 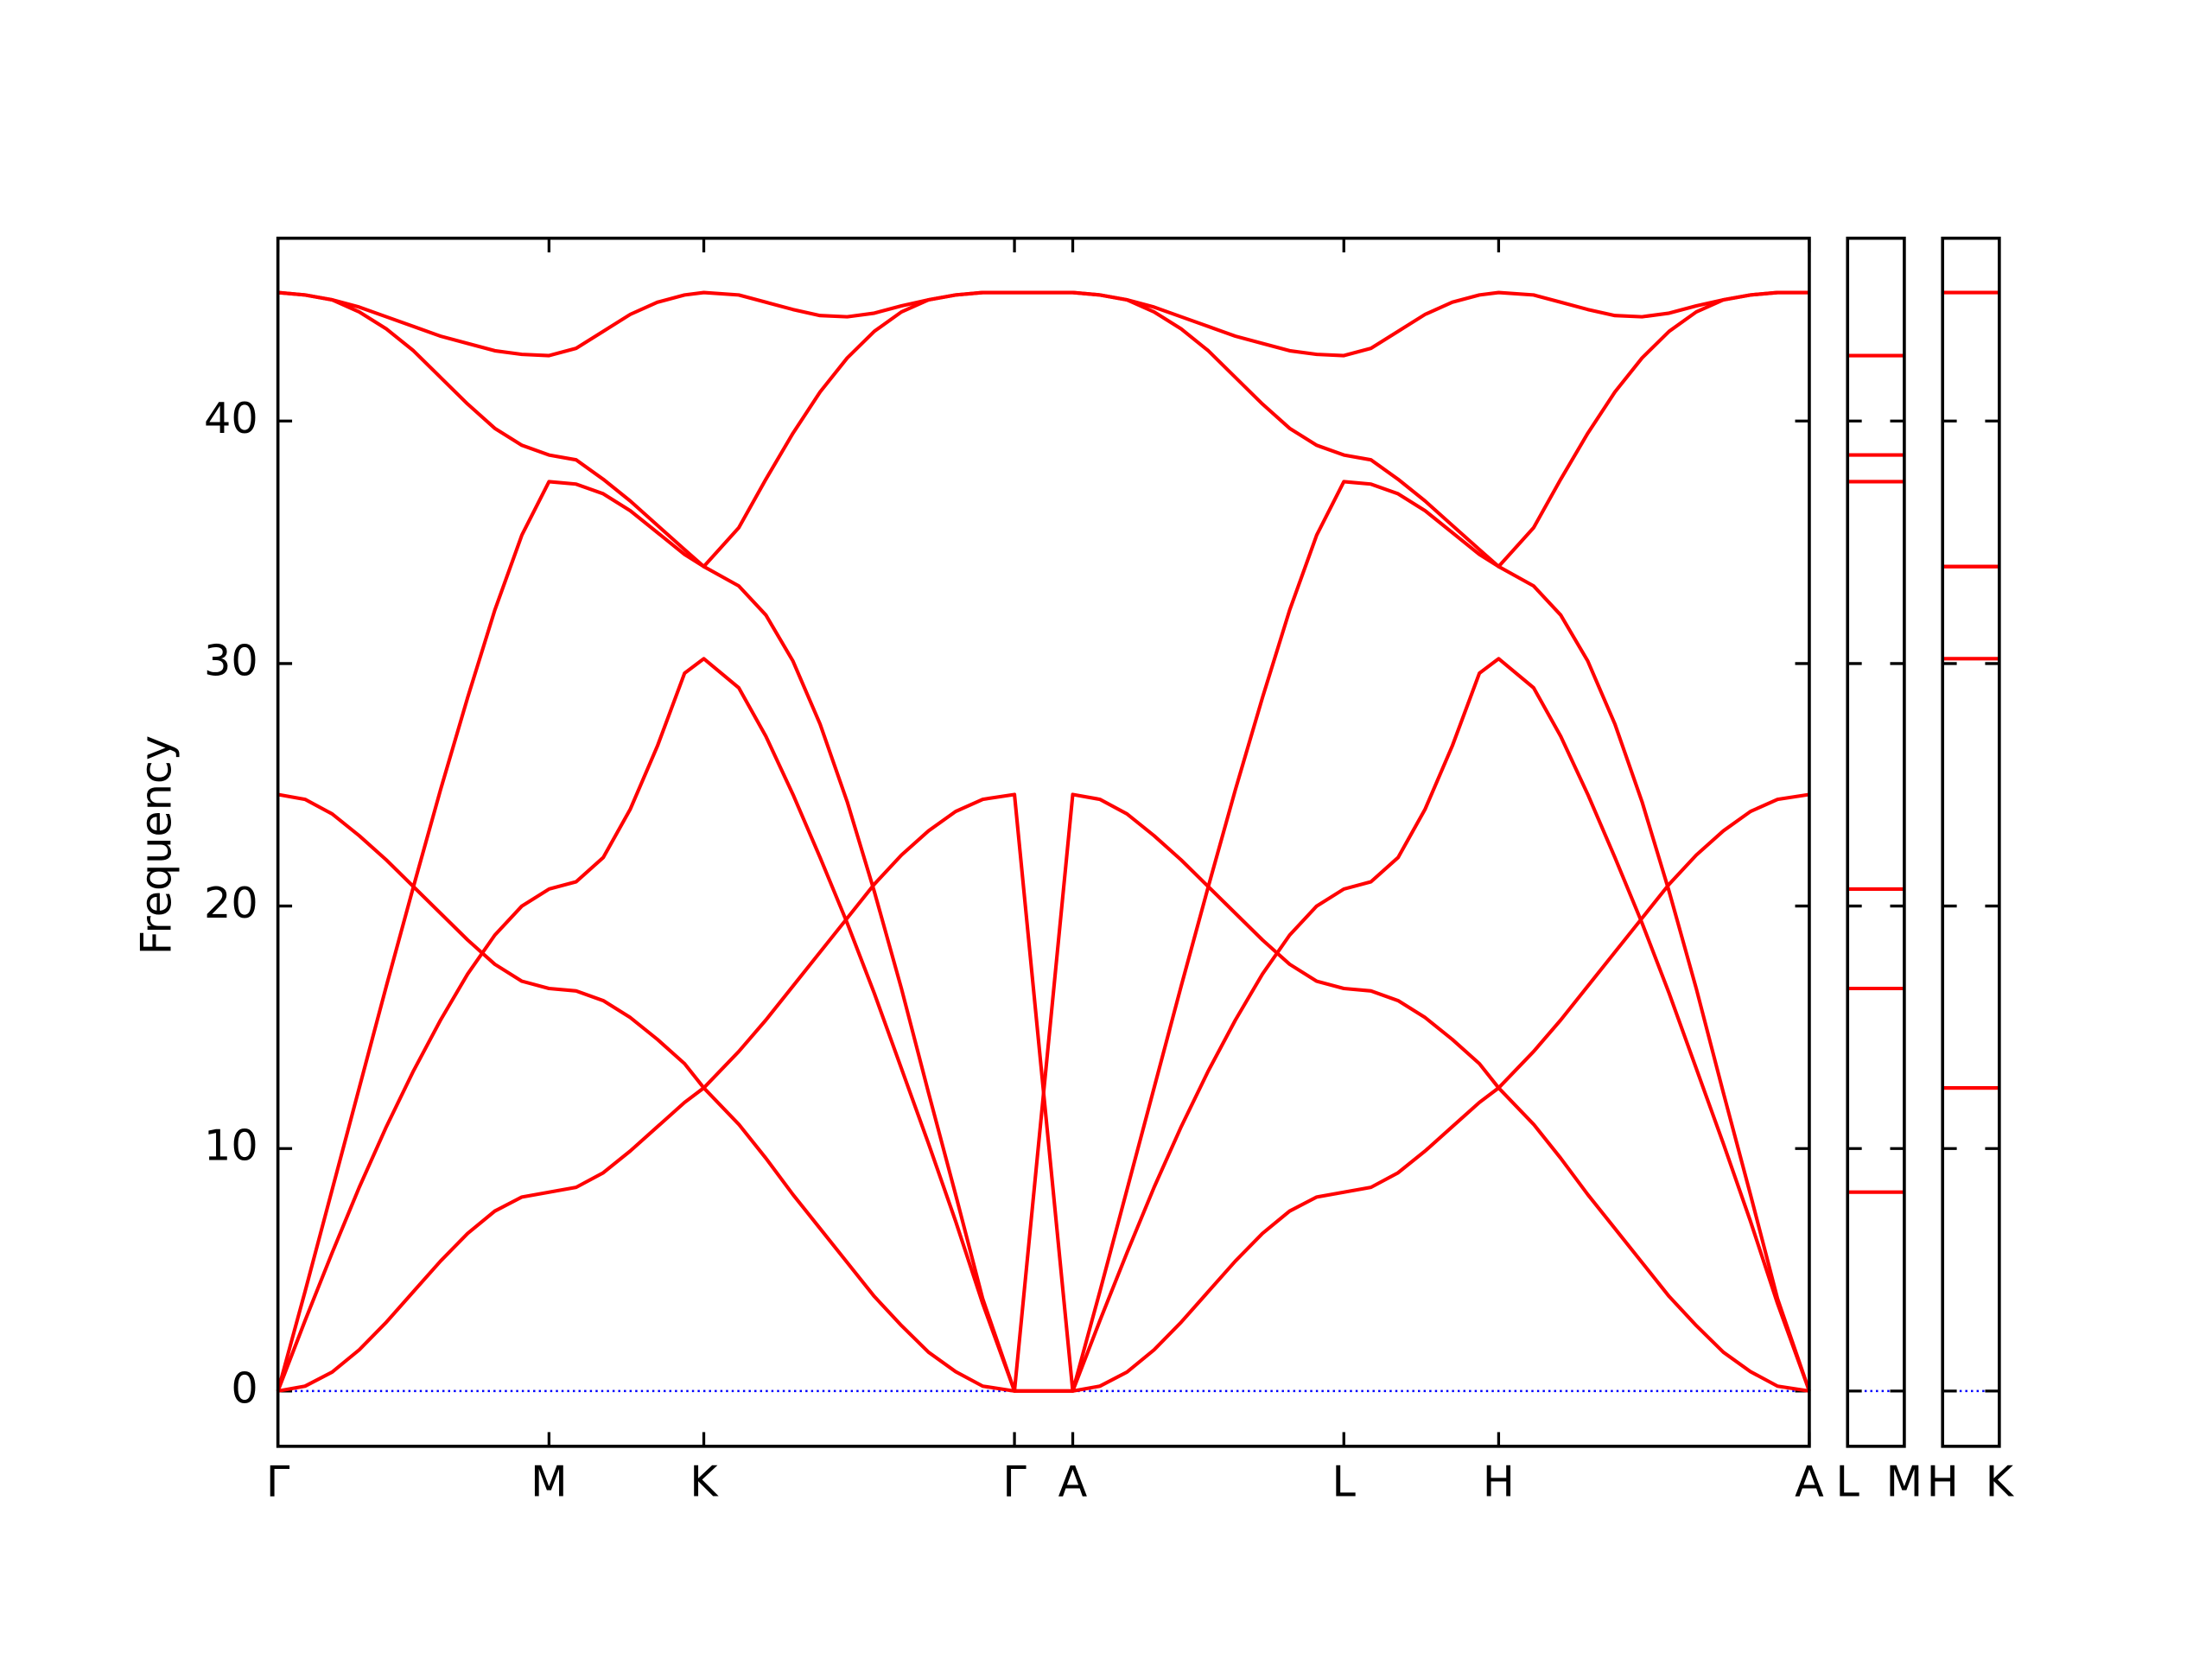 I want to click on y-tick-label: 30, so click(x=231, y=660).